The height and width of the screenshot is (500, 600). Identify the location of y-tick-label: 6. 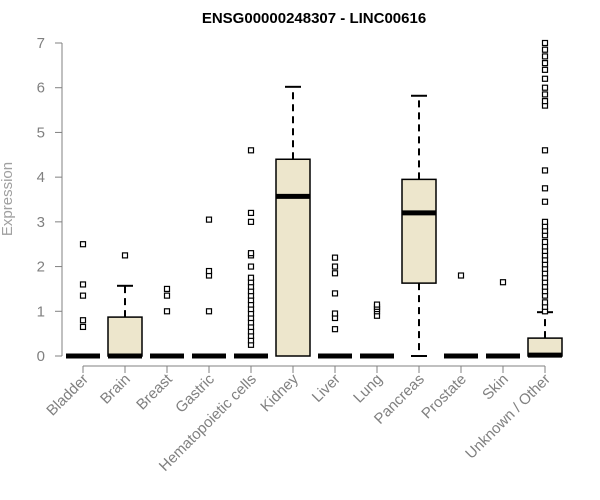
(41, 88).